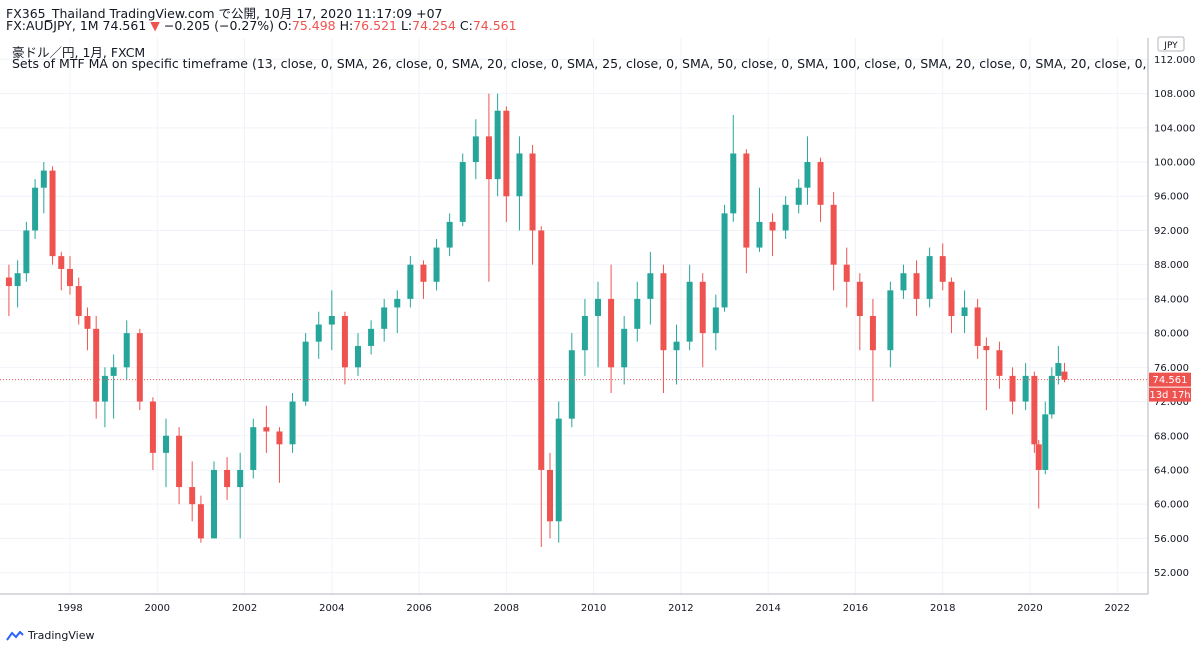  I want to click on change-down-arrow-icon: ▼, so click(155, 25).